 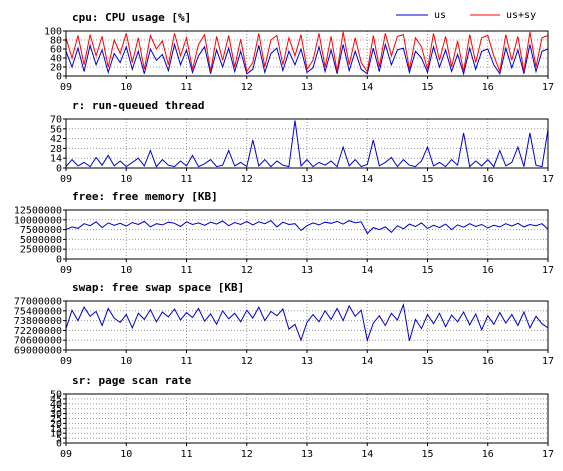 I want to click on y-tick-label: 70, so click(x=56, y=120).